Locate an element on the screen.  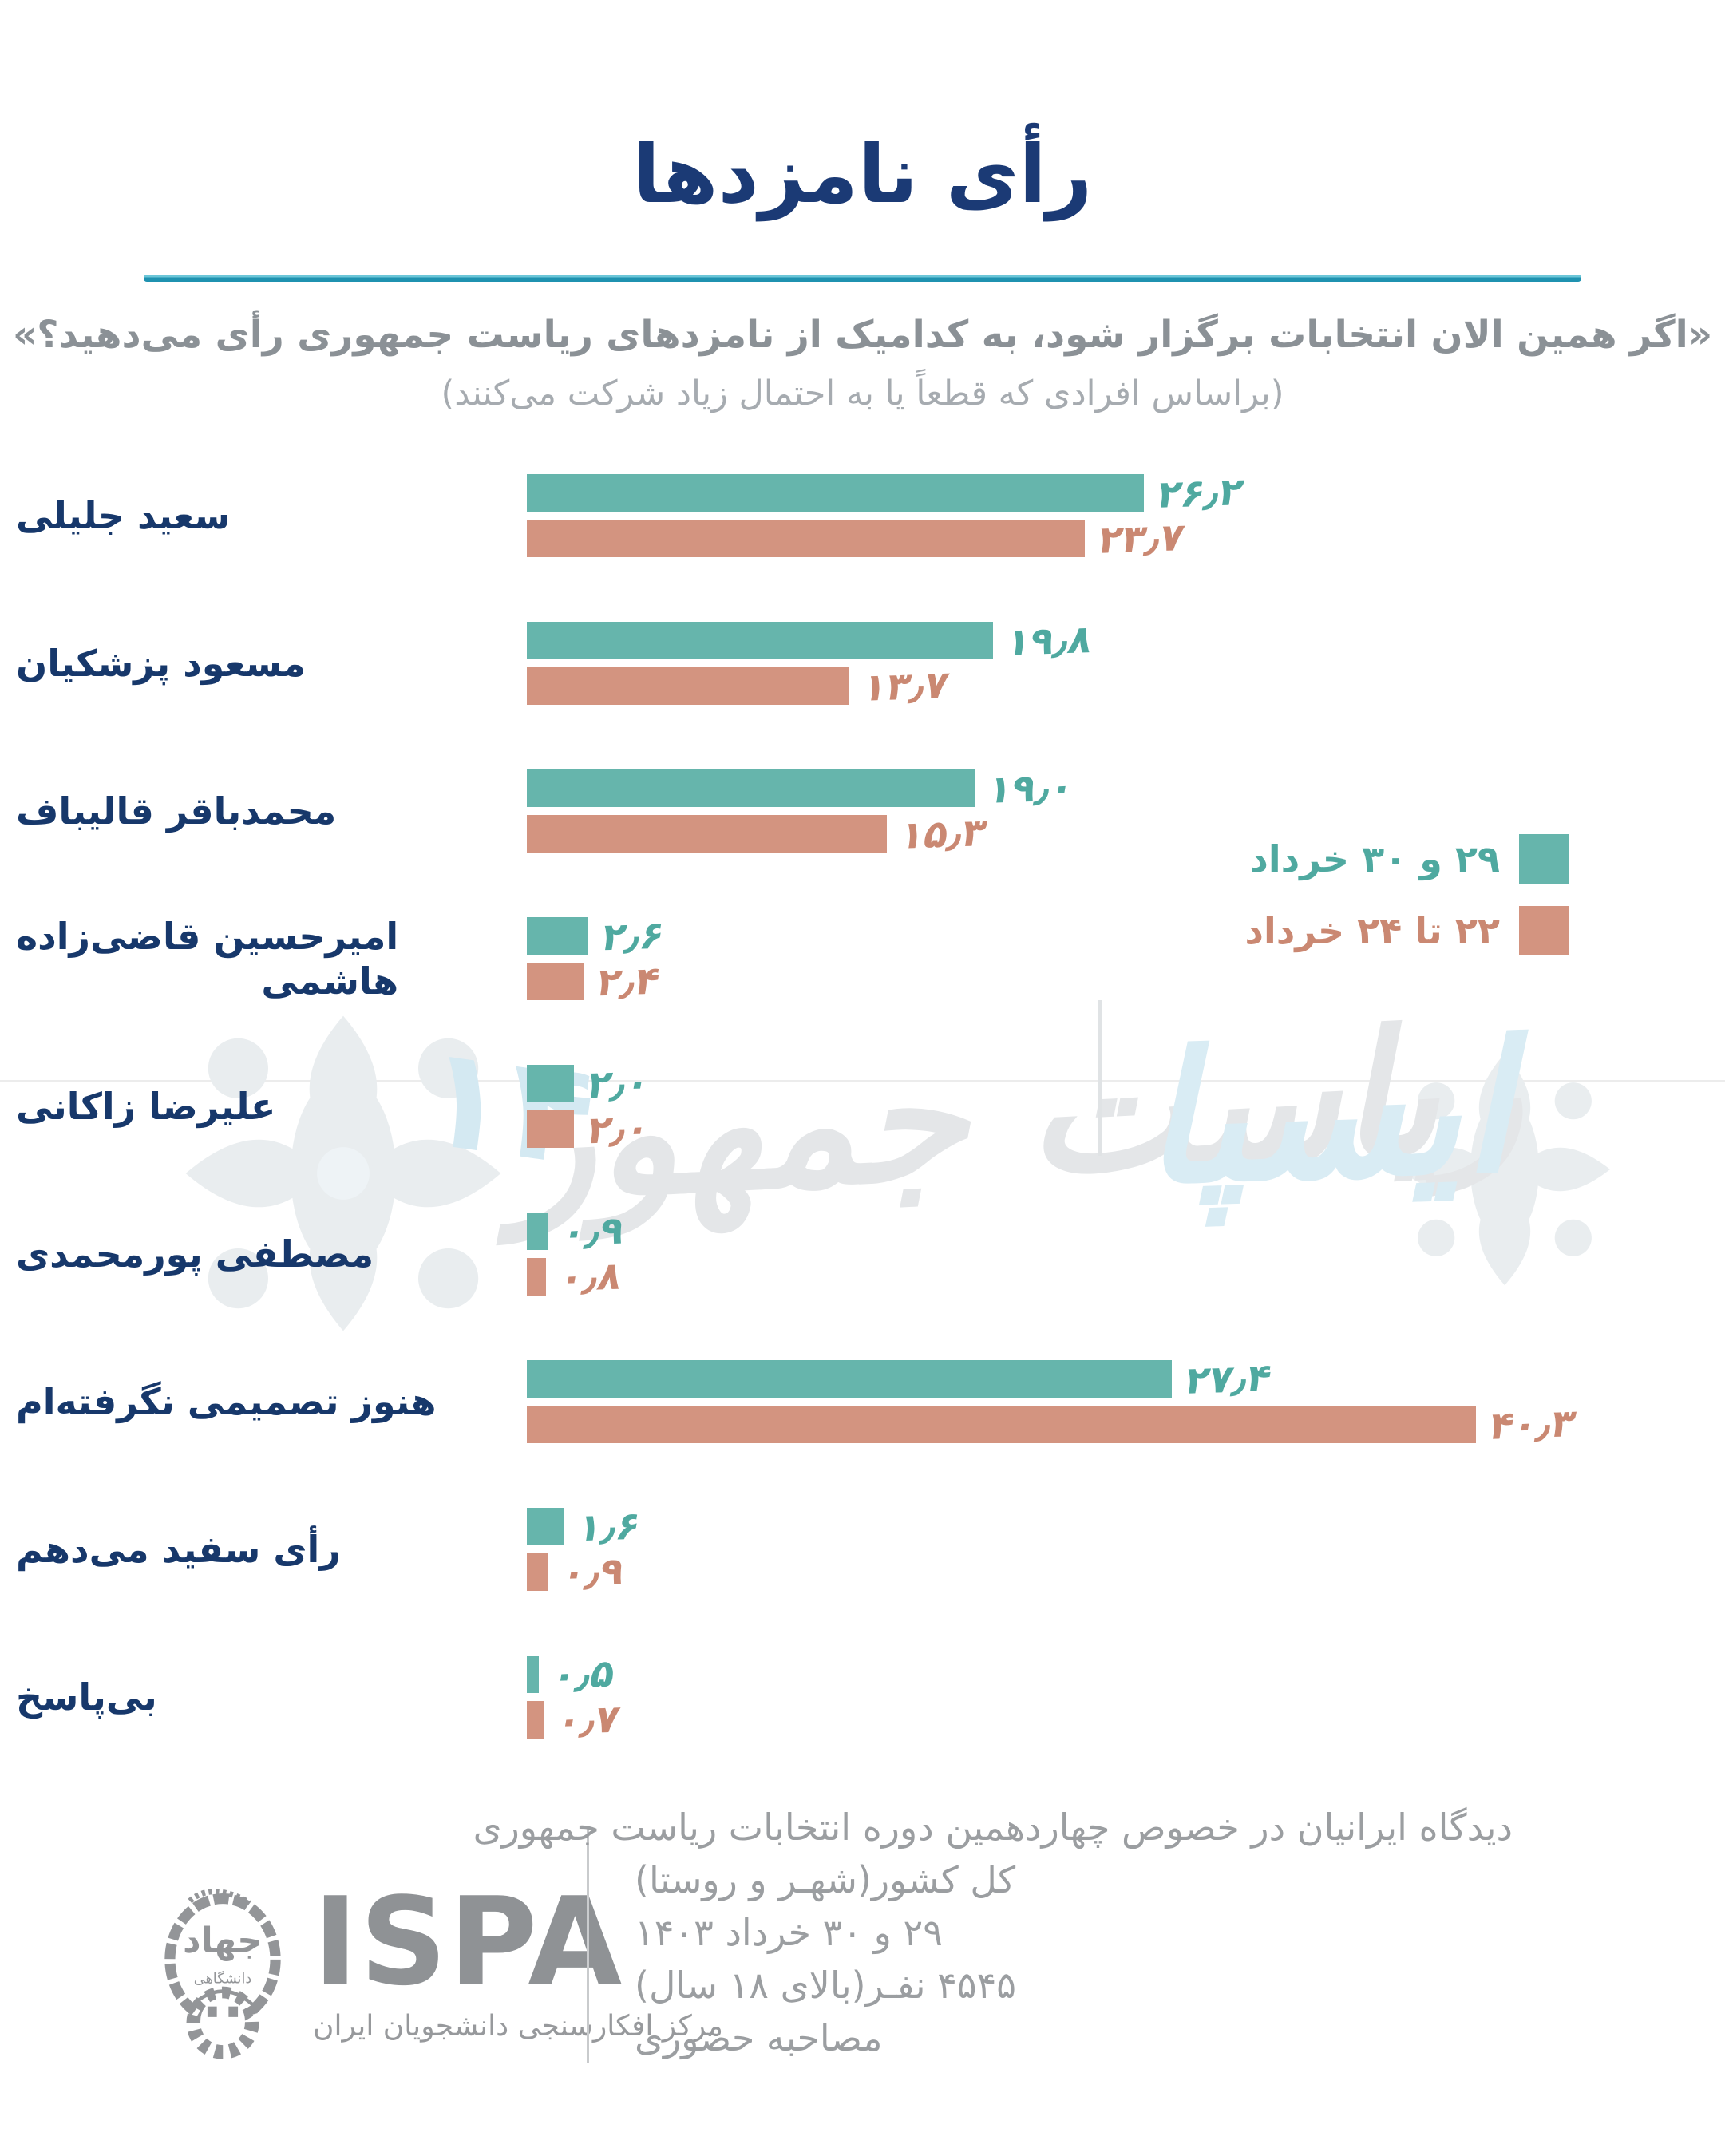
value-bar-22-24-khordad: ۱۳٫۷ is located at coordinates (906, 686).